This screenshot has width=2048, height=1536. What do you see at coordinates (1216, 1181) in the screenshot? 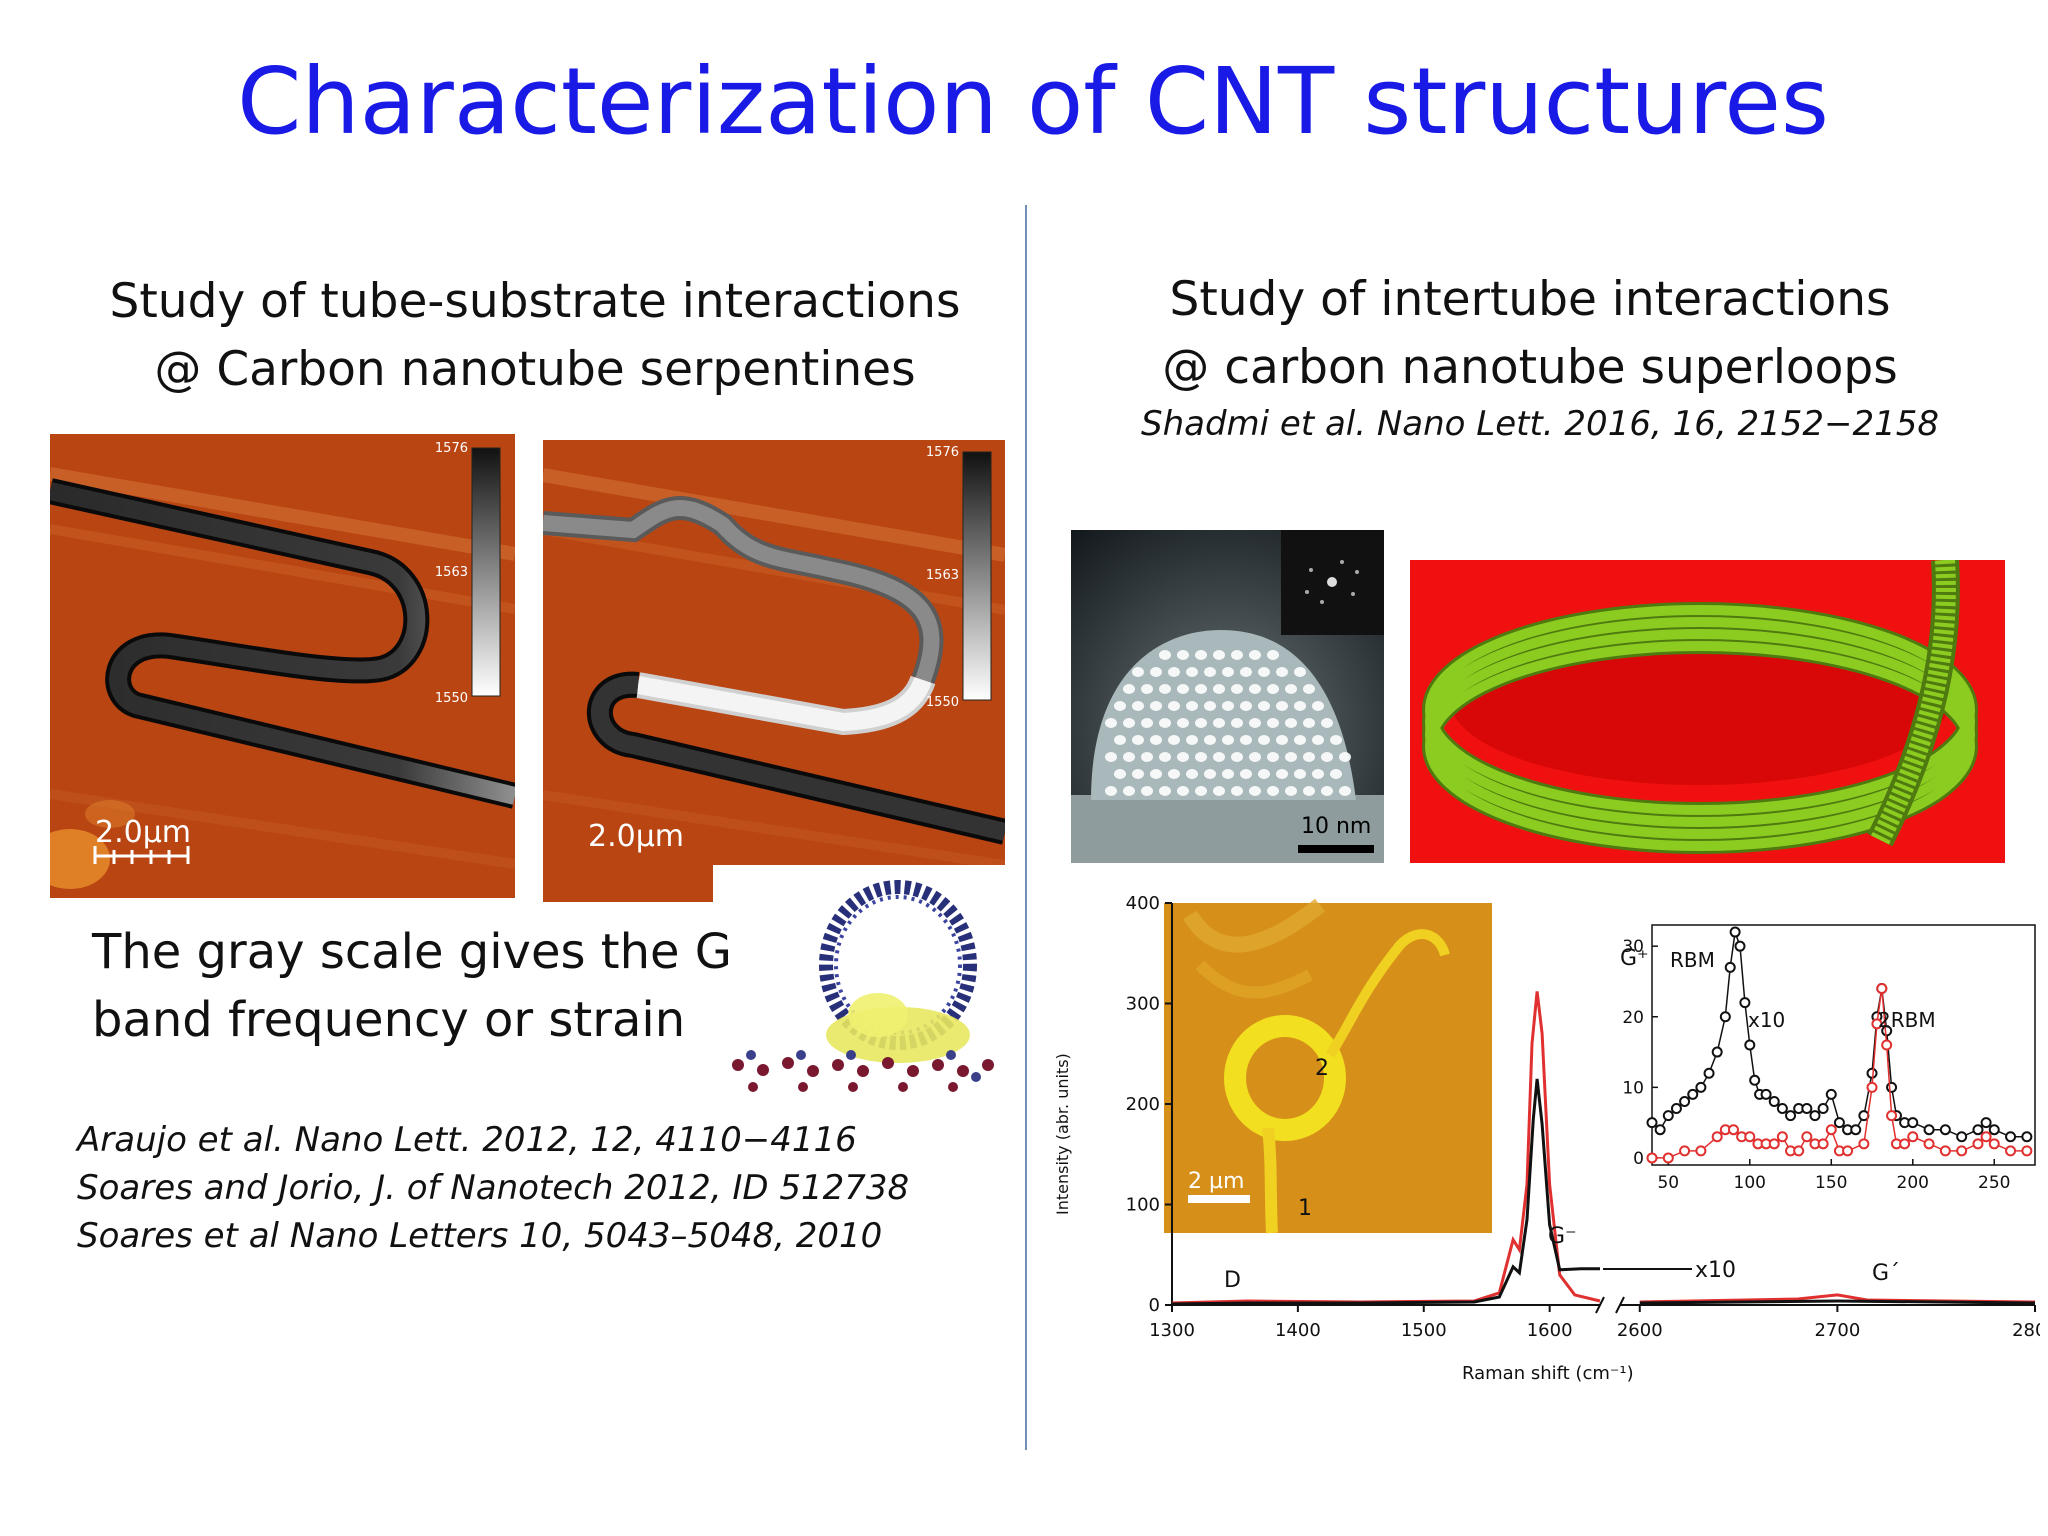
I see `inset-scalebar-label: 2 µm` at bounding box center [1216, 1181].